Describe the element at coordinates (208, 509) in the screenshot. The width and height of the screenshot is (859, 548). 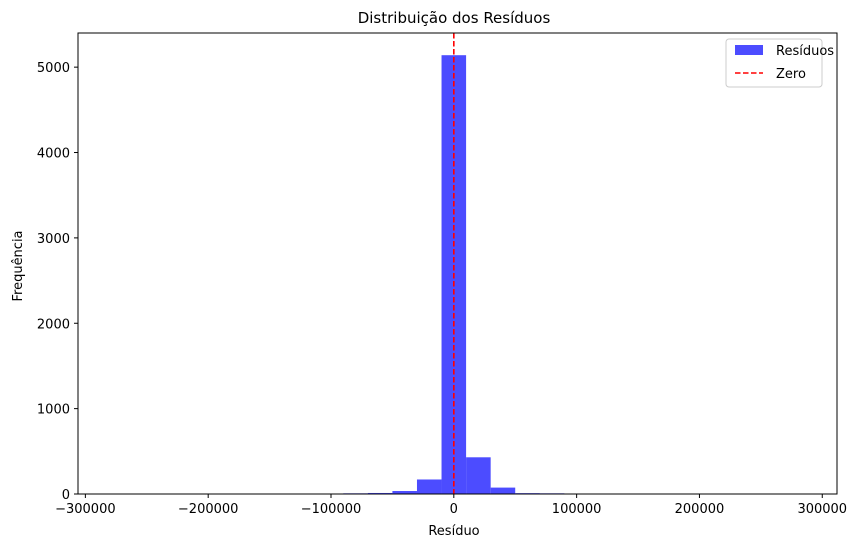
I see `x-tick-label-1: −200000` at that location.